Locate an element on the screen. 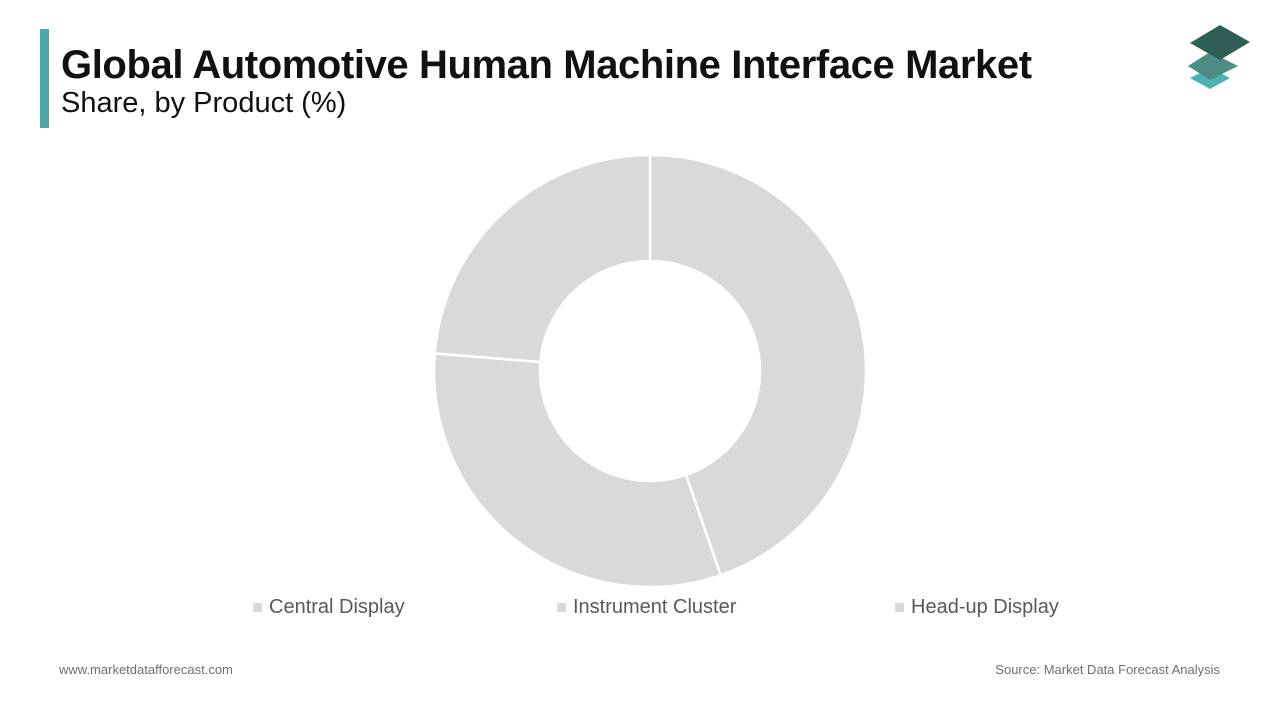 This screenshot has height=720, width=1280. chart-subtitle: Share, by Product (%) is located at coordinates (204, 103).